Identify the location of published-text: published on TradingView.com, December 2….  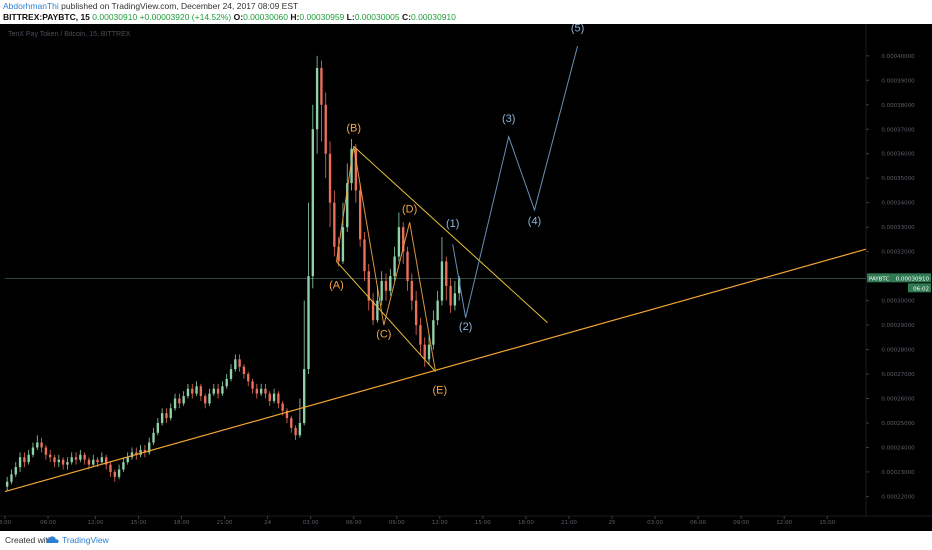
(180, 6).